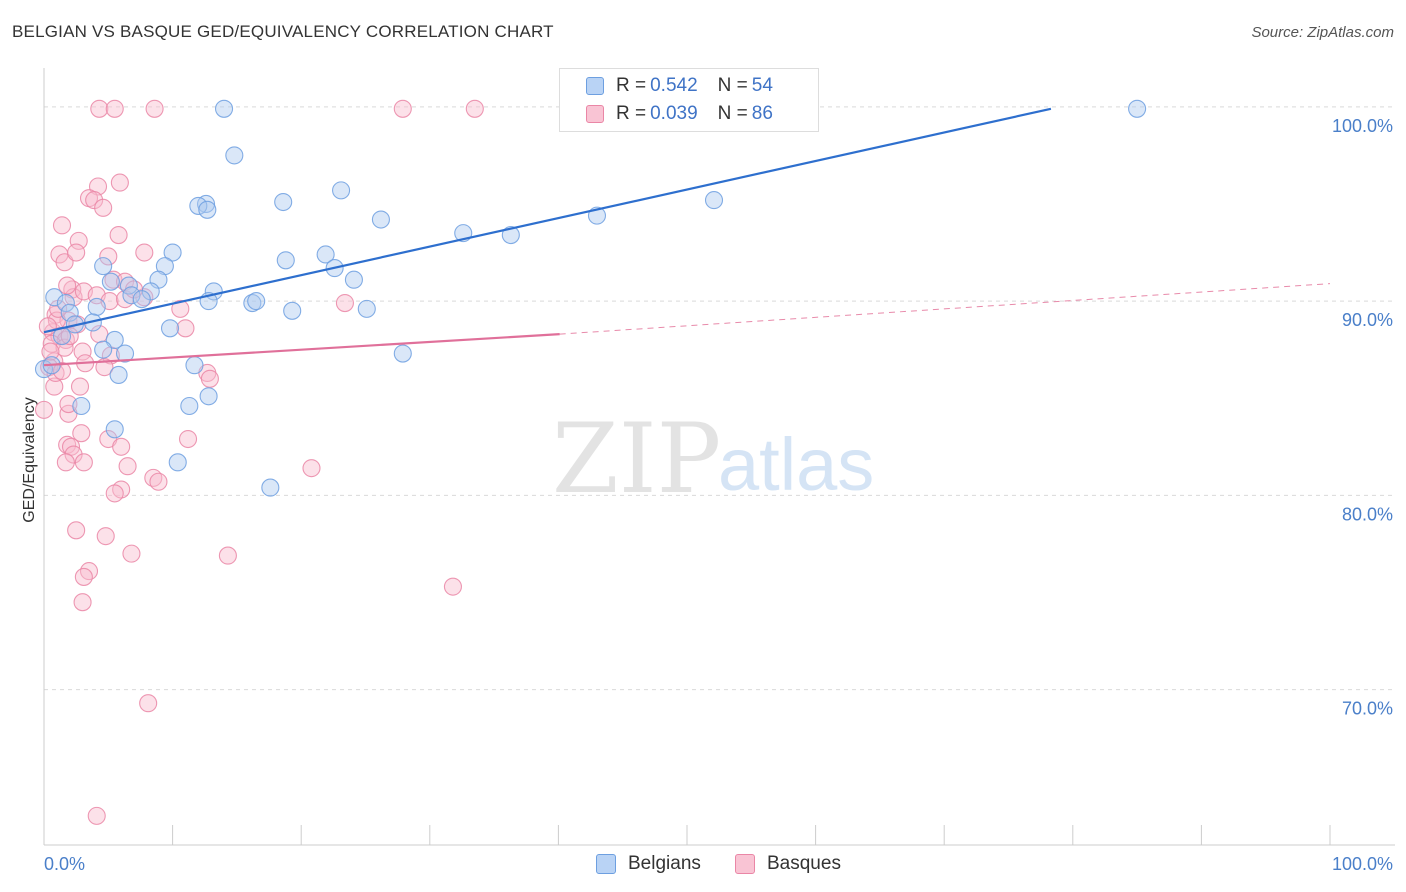 This screenshot has width=1406, height=892. I want to click on correlation-legend: R = 0.542 N = 54 R = 0.039 N = 86, so click(689, 100).